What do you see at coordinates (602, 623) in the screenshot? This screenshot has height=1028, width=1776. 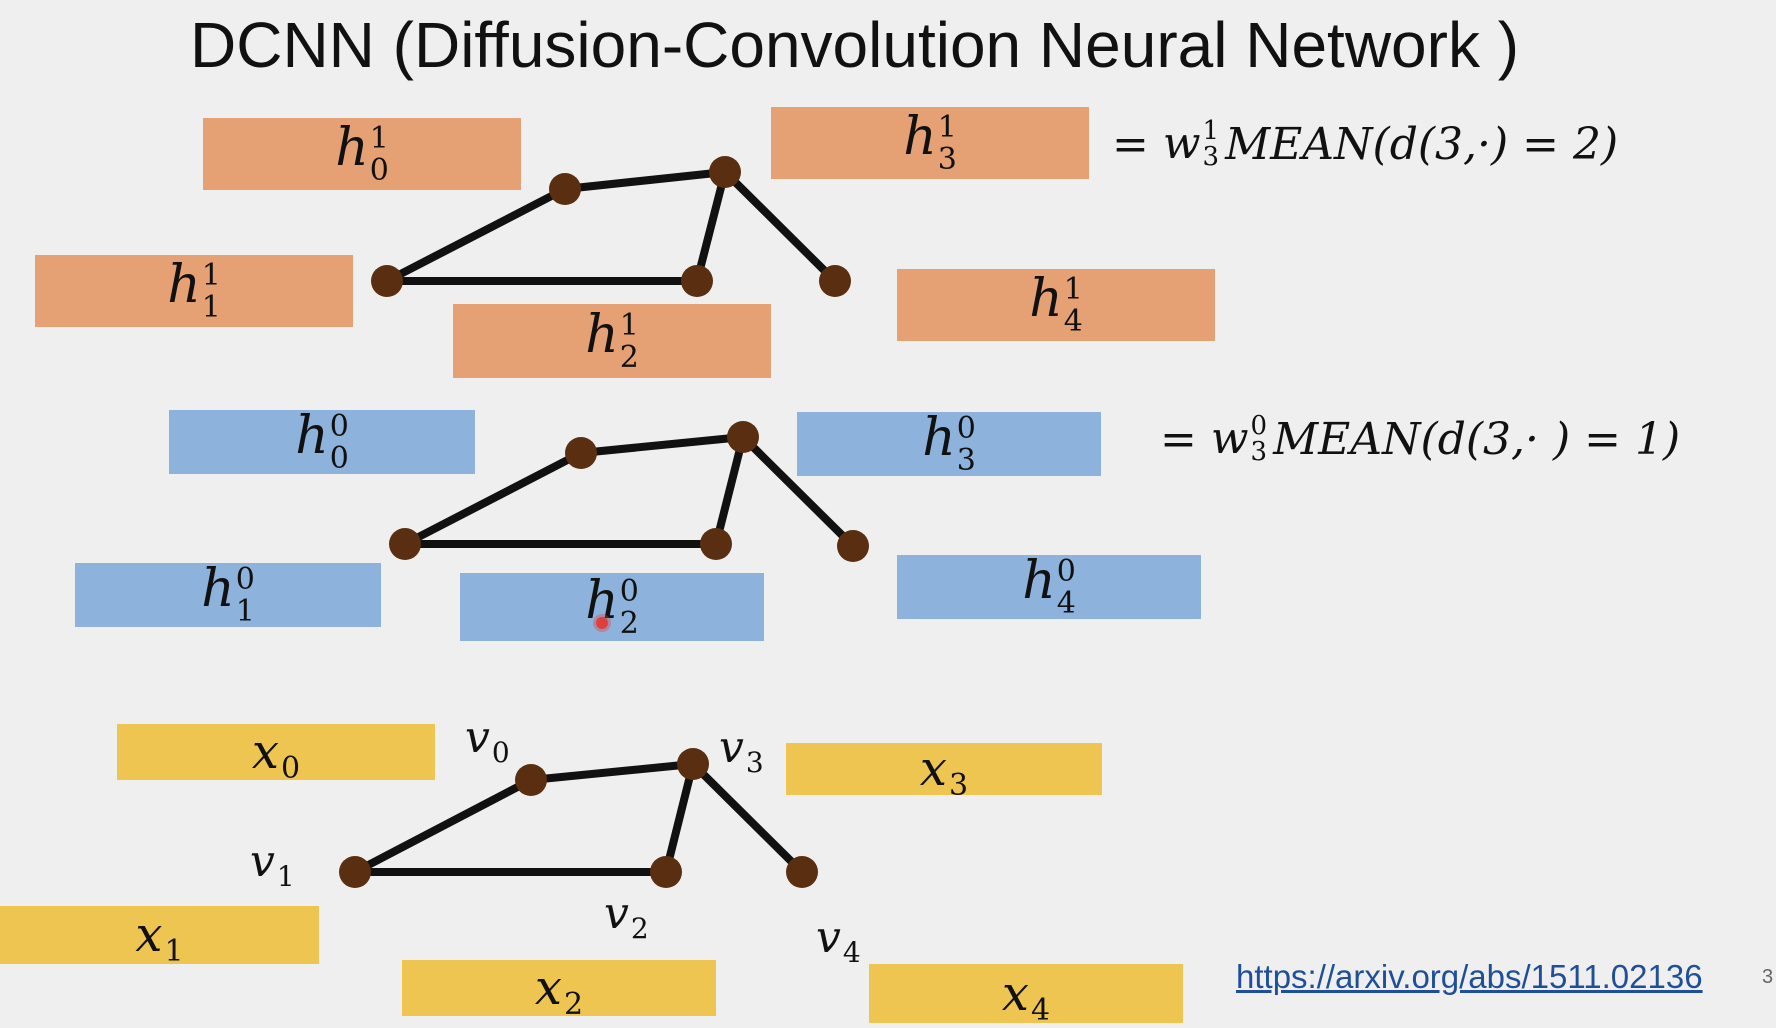 I see `pointer-dot` at bounding box center [602, 623].